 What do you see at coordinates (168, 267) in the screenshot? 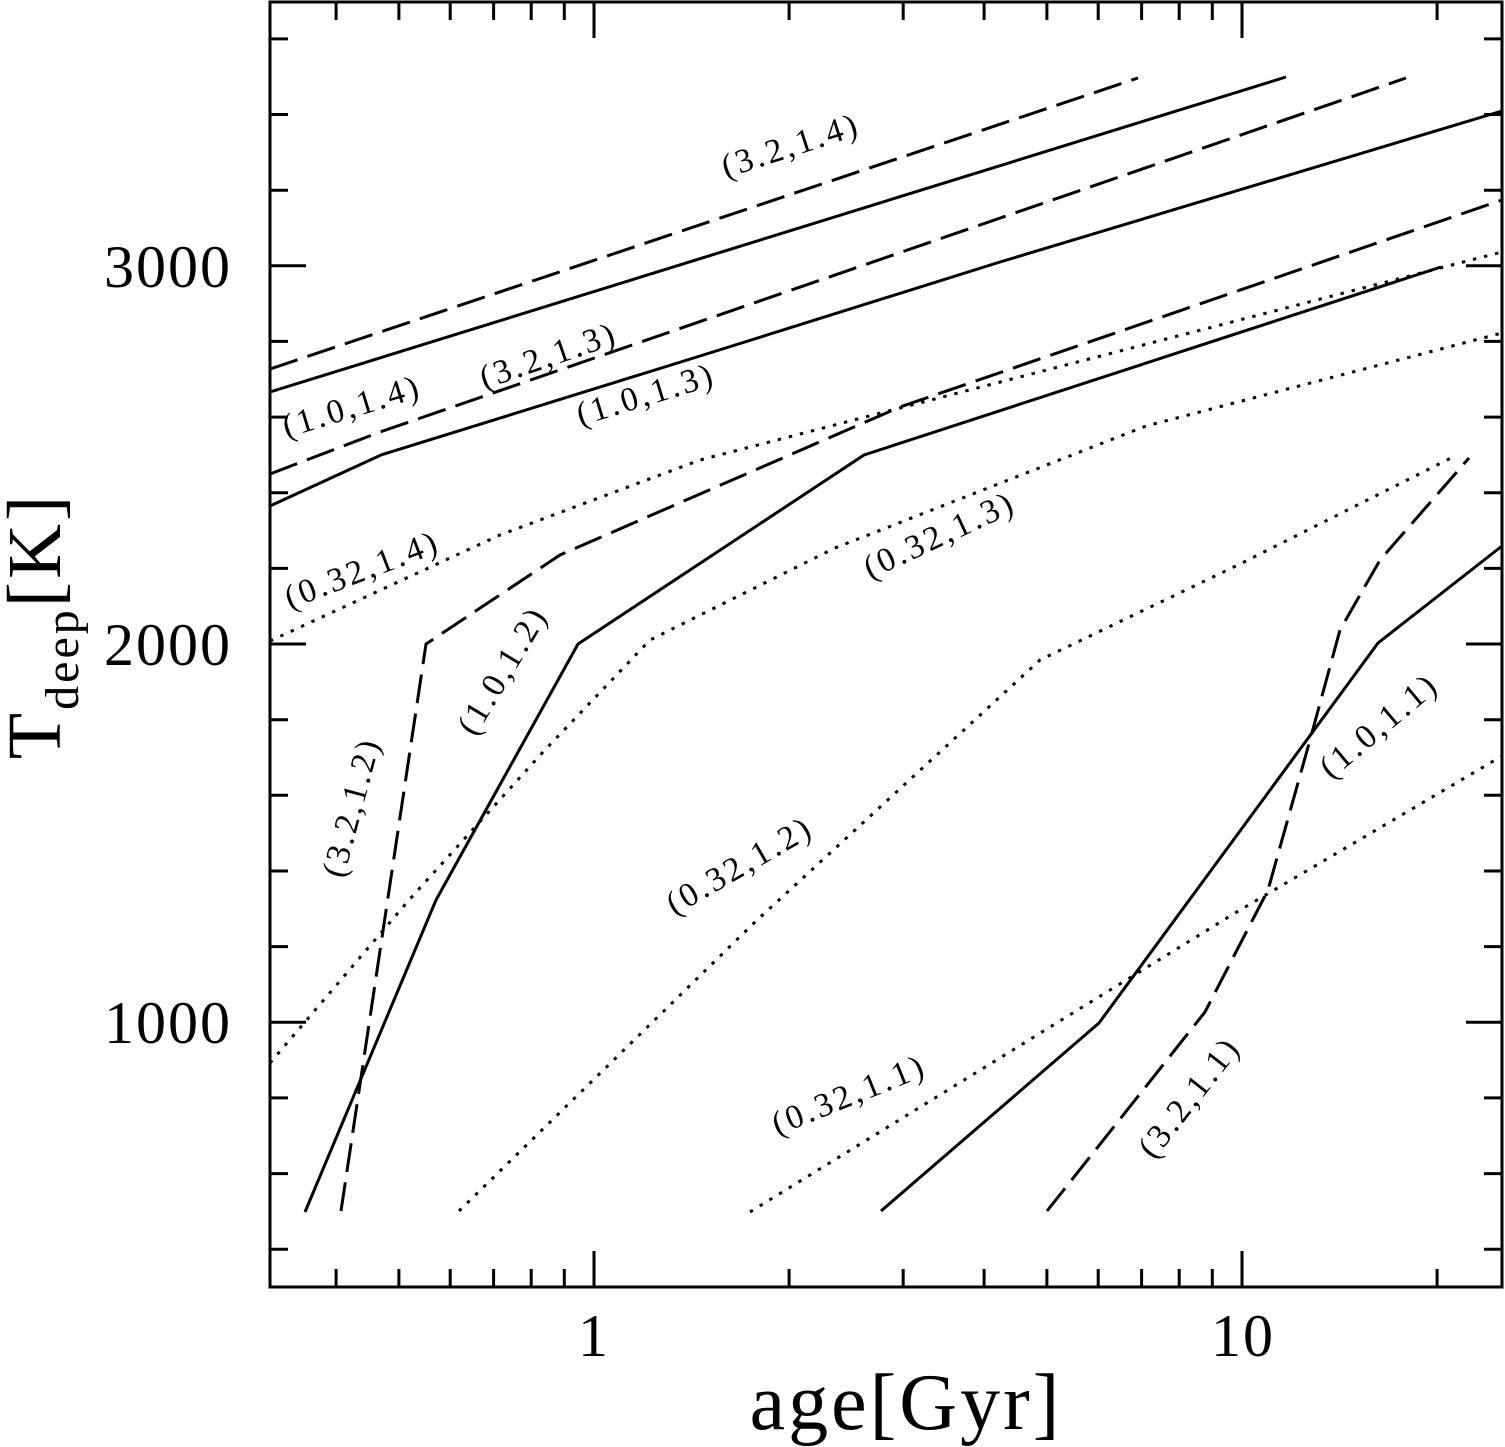
I see `svg-text: 3000` at bounding box center [168, 267].